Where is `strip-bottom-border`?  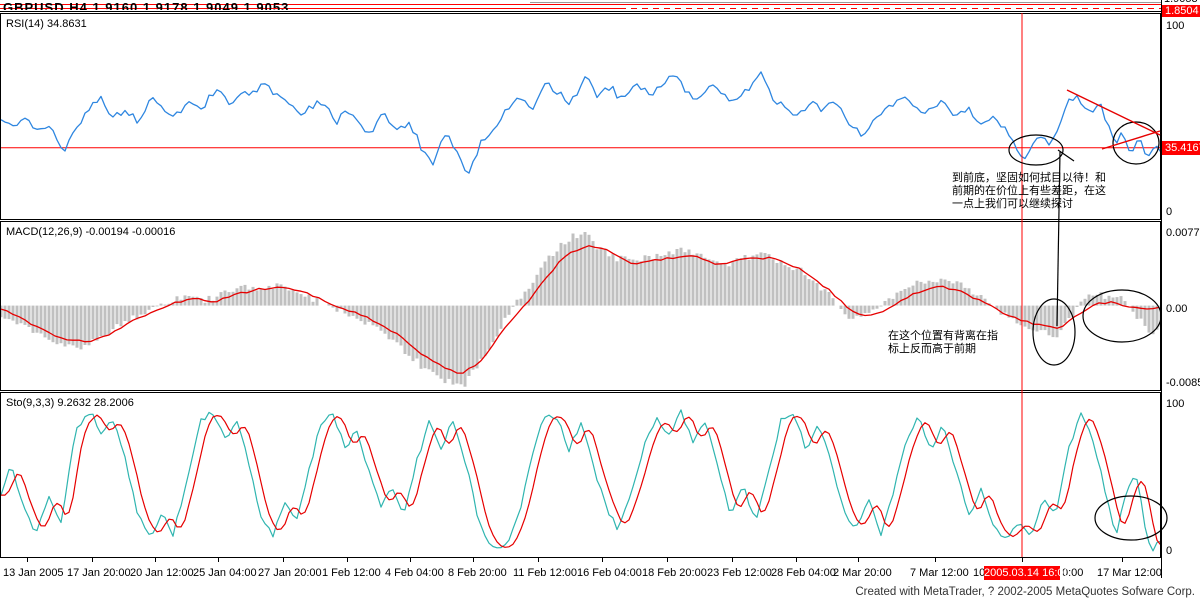
strip-bottom-border is located at coordinates (580, 11).